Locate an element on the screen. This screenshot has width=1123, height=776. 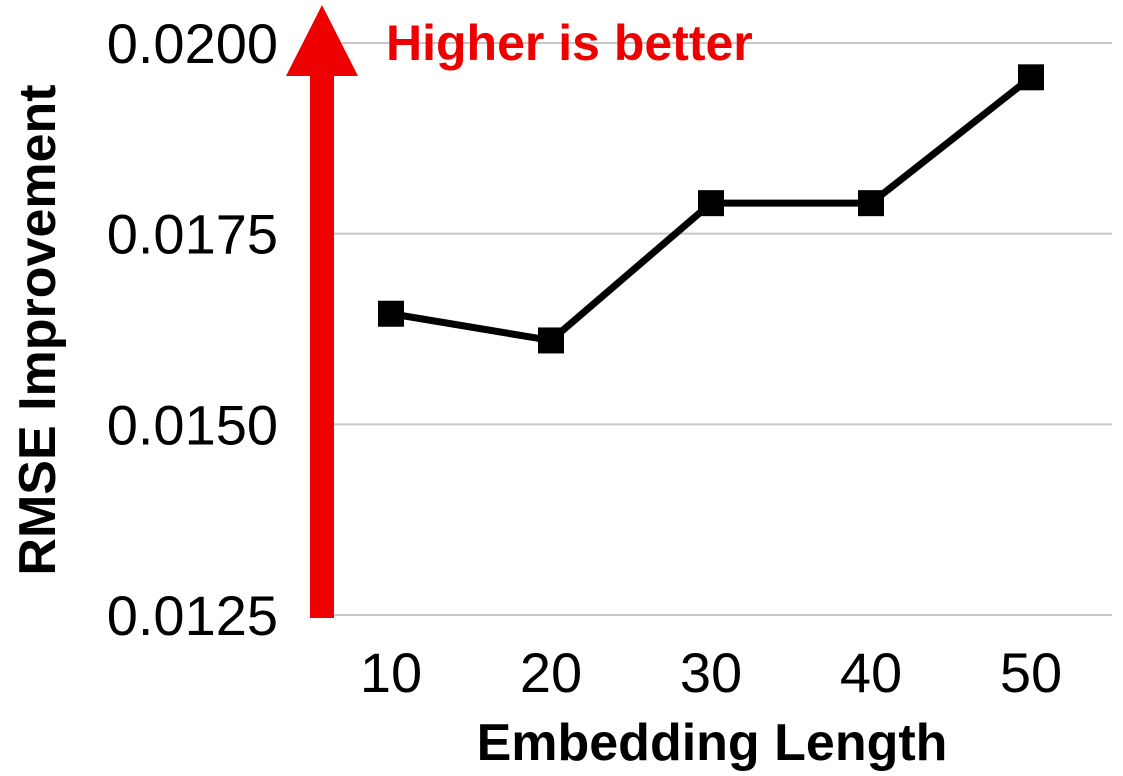
annotation-text: Higher is better is located at coordinates (569, 43).